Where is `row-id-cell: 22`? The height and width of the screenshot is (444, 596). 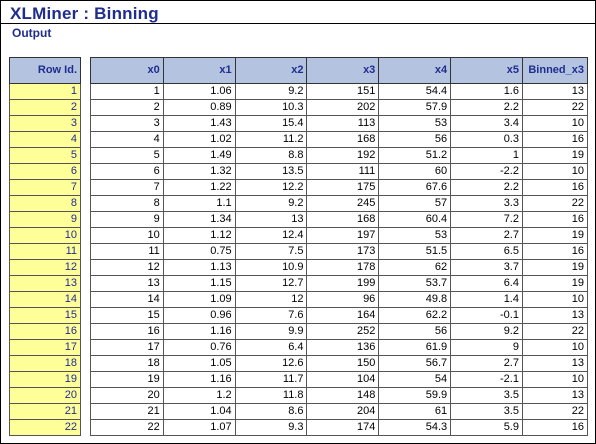 row-id-cell: 22 is located at coordinates (45, 427).